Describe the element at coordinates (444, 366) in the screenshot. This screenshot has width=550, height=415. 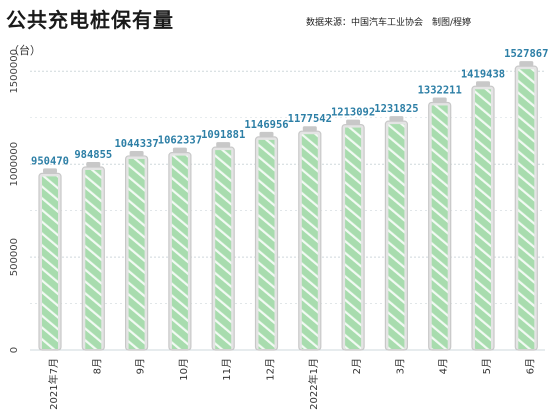
I see `x-tick-label: 4月` at that location.